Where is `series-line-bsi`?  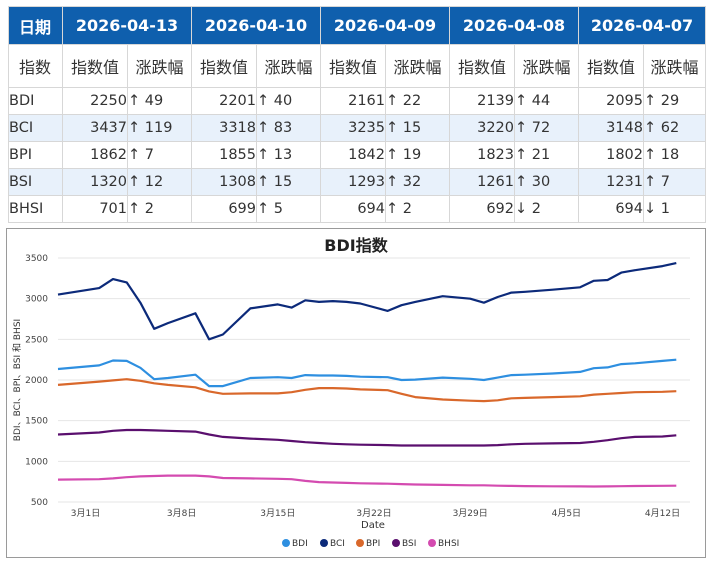
series-line-bsi is located at coordinates (367, 437).